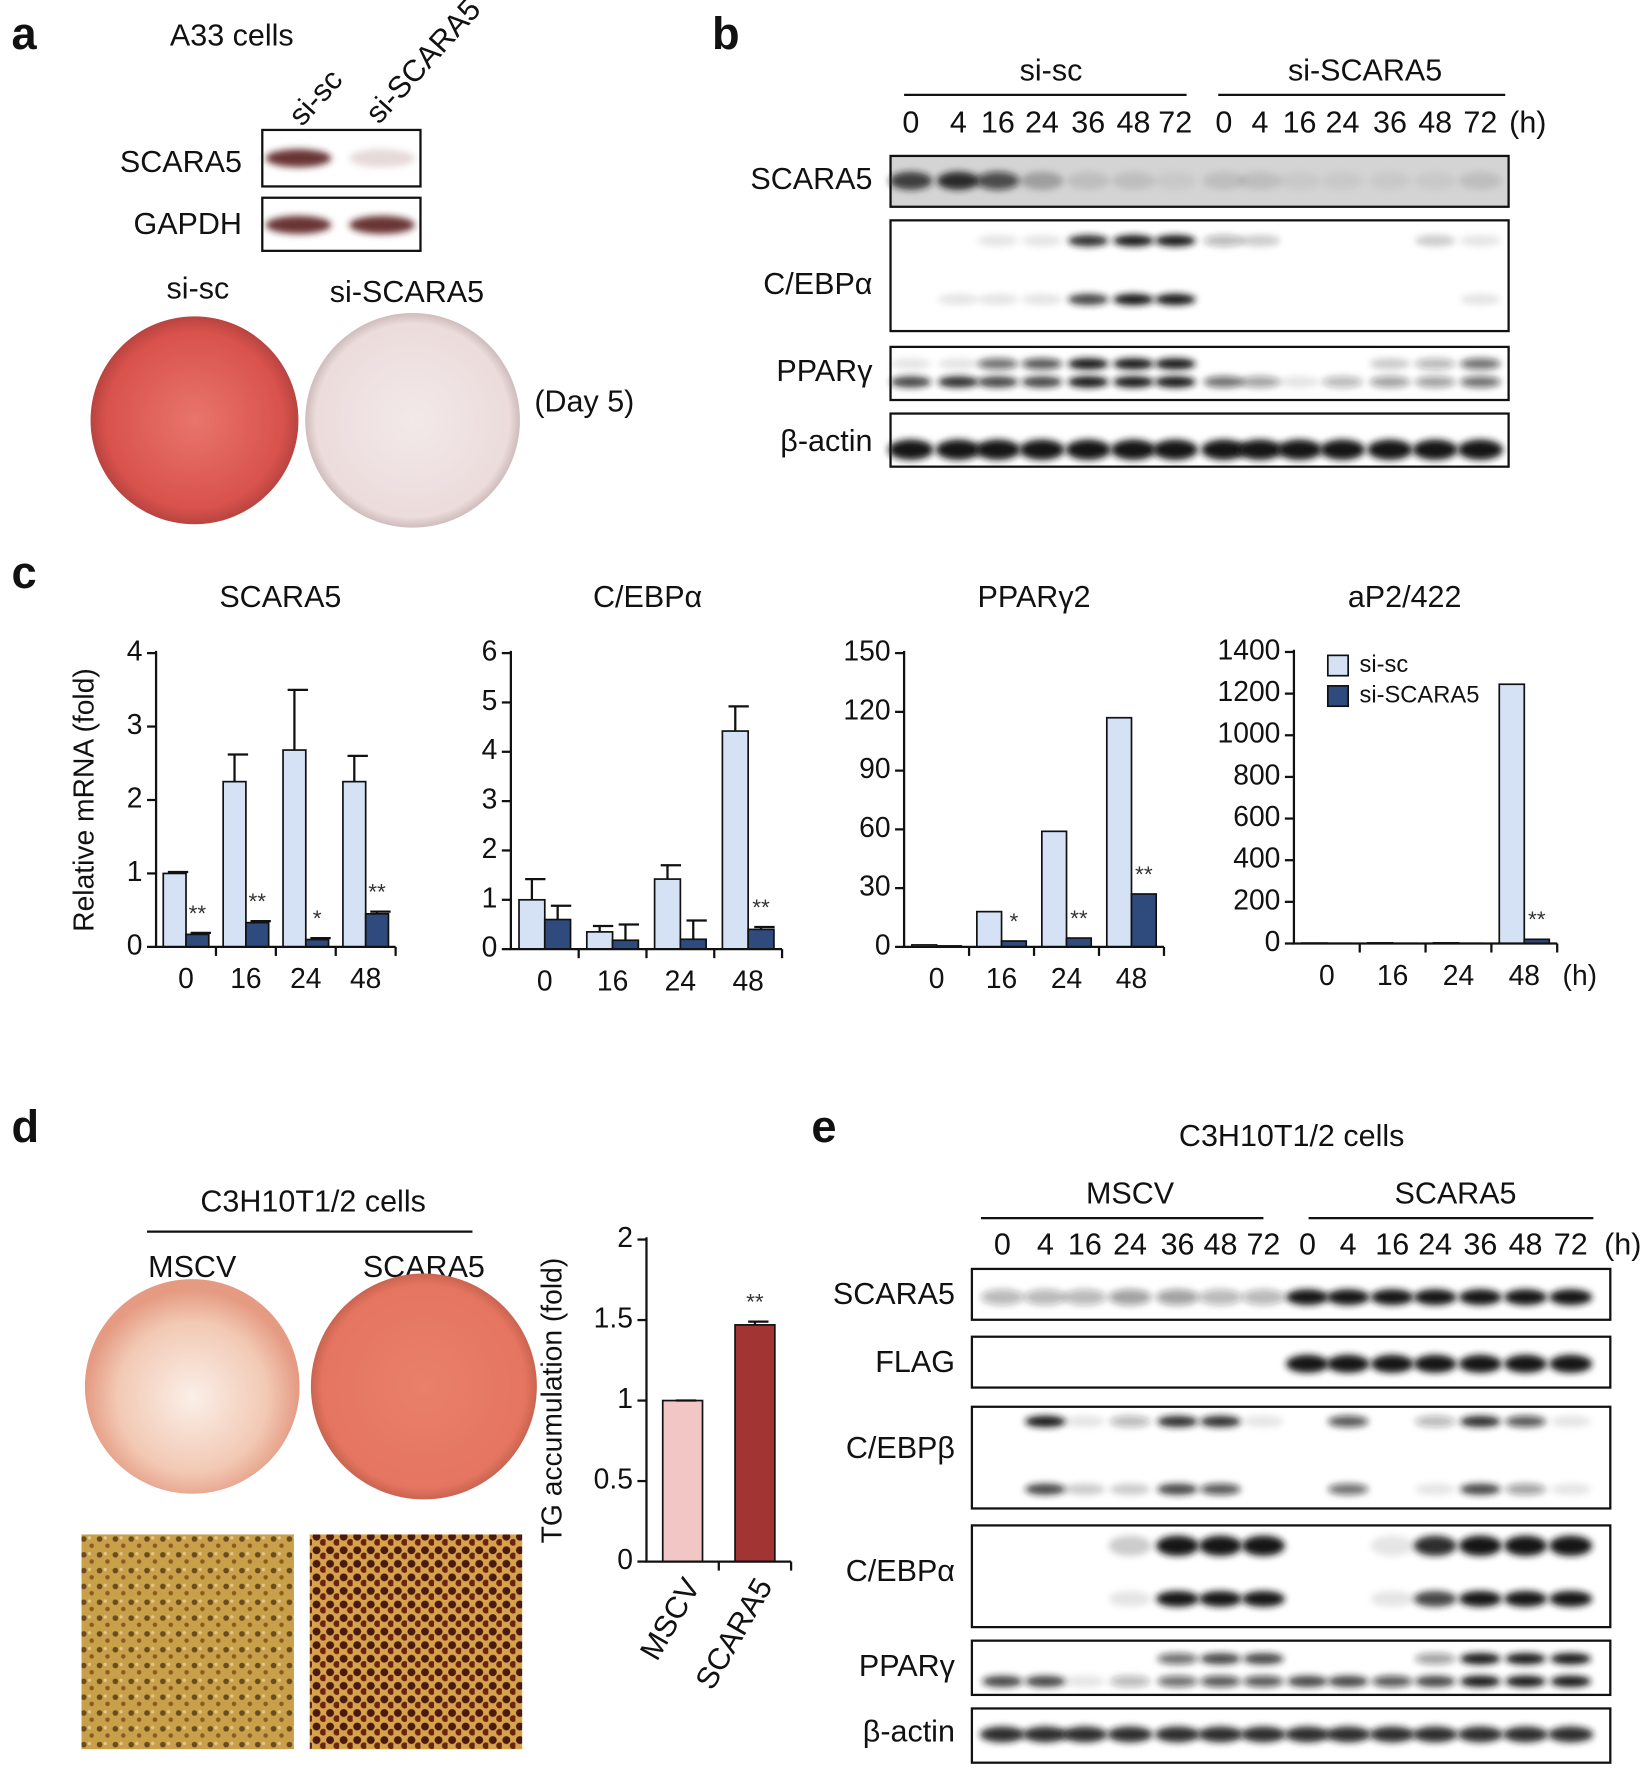 The height and width of the screenshot is (1774, 1650). Describe the element at coordinates (1405, 597) in the screenshot. I see `chart-title: aP2/422` at that location.